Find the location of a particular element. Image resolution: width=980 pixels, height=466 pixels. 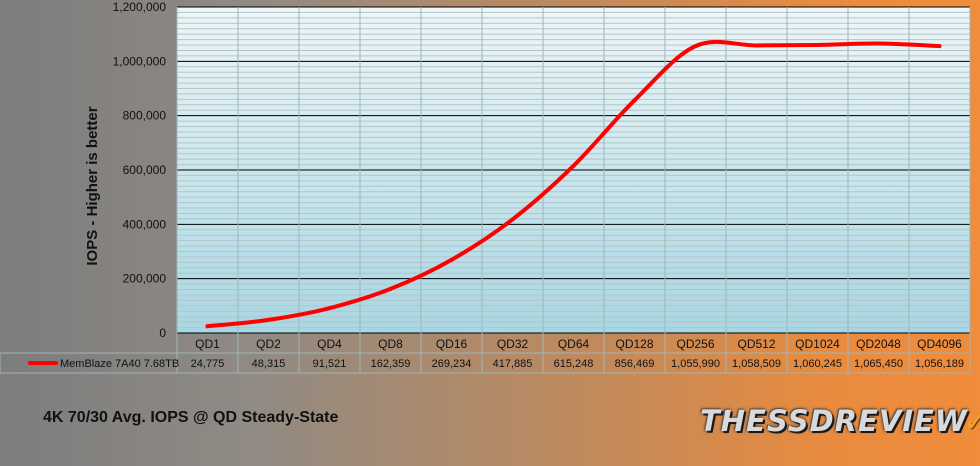

y-tick-label: 0 is located at coordinates (162, 333).